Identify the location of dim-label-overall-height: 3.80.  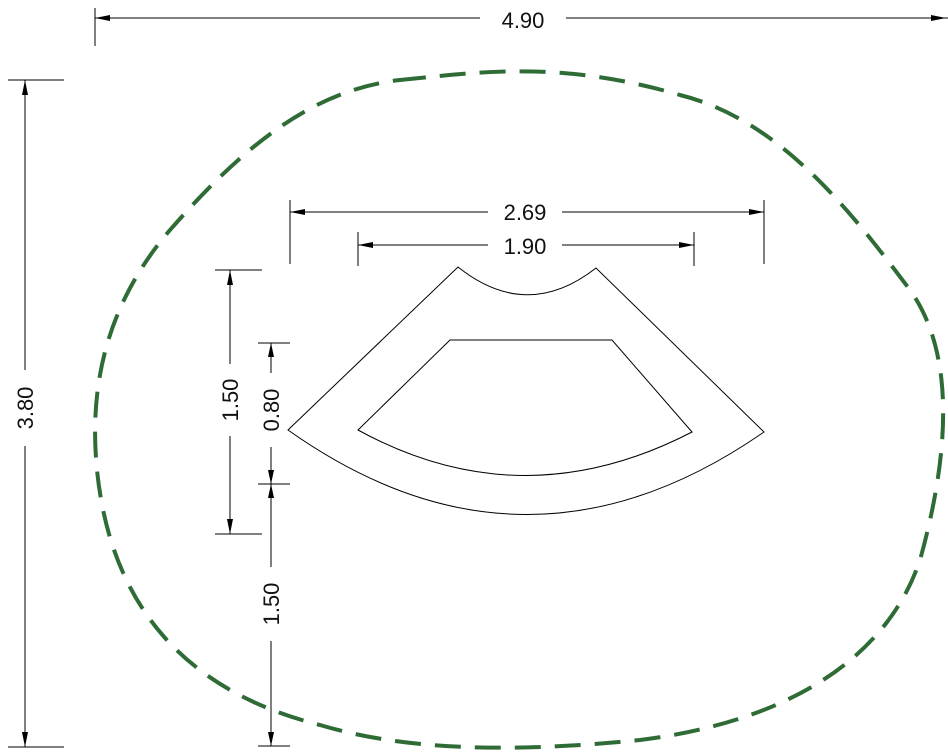
(25, 408).